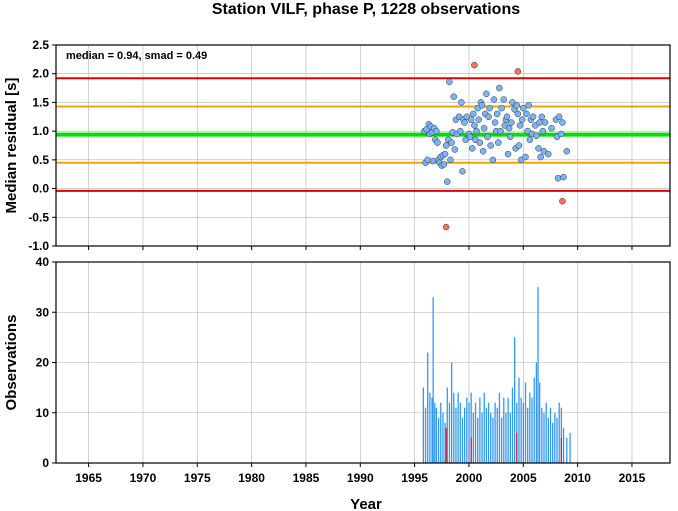 This screenshot has height=511, width=678. What do you see at coordinates (523, 478) in the screenshot?
I see `x-tick-label: 2005` at bounding box center [523, 478].